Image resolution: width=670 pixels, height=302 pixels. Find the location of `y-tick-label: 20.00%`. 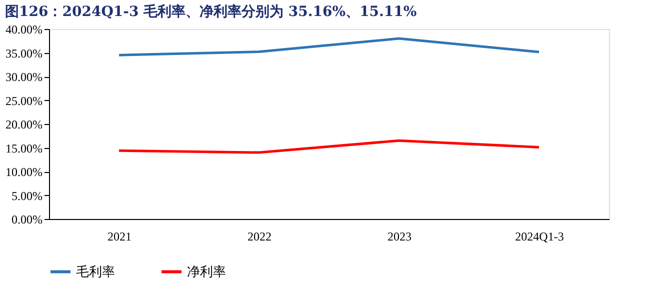

y-tick-label: 20.00% is located at coordinates (24, 125).